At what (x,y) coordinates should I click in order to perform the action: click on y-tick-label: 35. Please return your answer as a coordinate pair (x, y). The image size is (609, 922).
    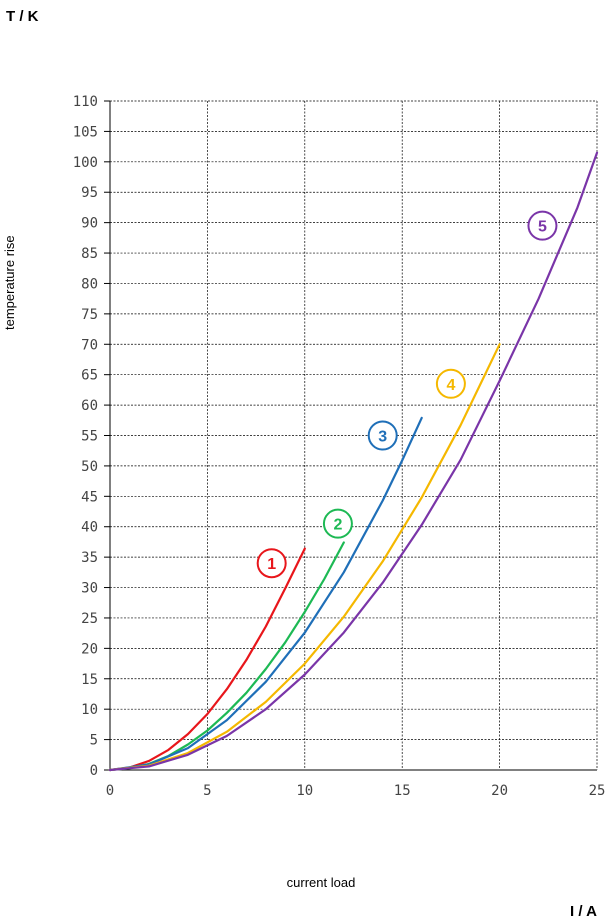
    Looking at the image, I should click on (89, 558).